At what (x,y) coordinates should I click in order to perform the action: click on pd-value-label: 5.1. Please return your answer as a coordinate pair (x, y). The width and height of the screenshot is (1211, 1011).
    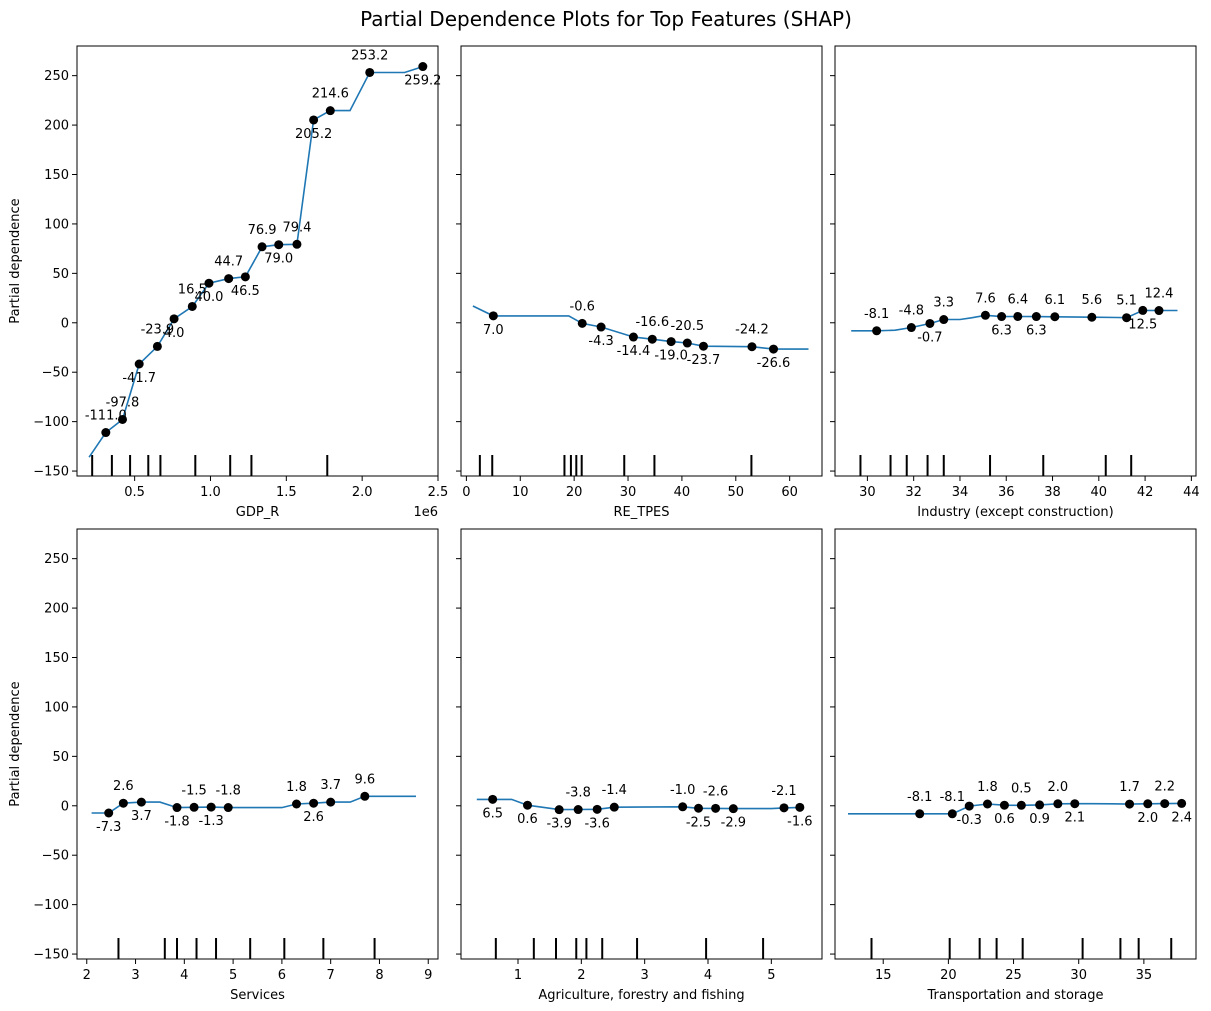
    Looking at the image, I should click on (1126, 301).